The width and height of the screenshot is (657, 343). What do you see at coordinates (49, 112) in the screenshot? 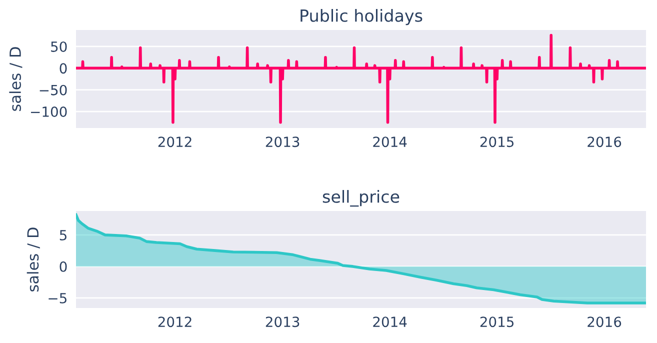
I see `y-tick-label: −100` at bounding box center [49, 112].